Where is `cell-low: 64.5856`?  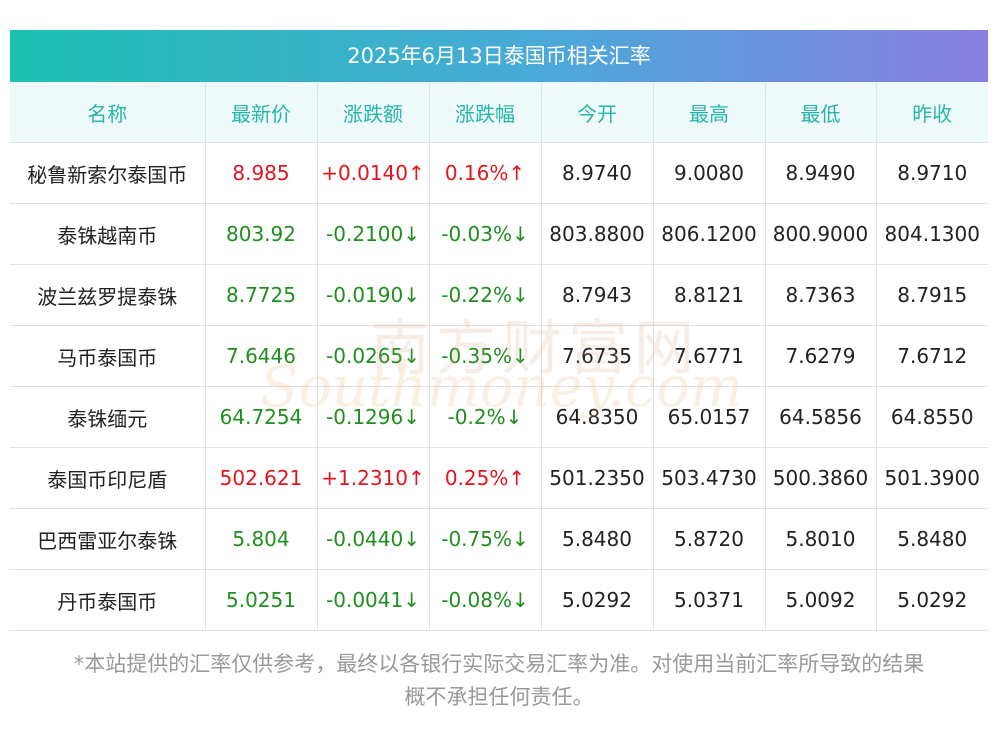
cell-low: 64.5856 is located at coordinates (821, 417).